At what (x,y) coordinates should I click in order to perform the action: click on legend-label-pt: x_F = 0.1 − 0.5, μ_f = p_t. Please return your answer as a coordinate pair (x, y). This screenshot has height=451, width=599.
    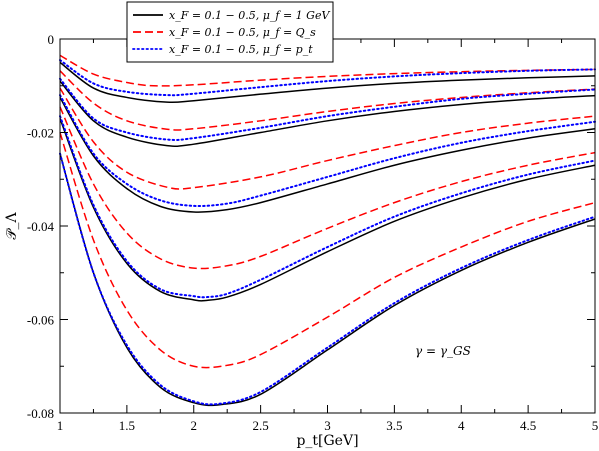
    Looking at the image, I should click on (241, 49).